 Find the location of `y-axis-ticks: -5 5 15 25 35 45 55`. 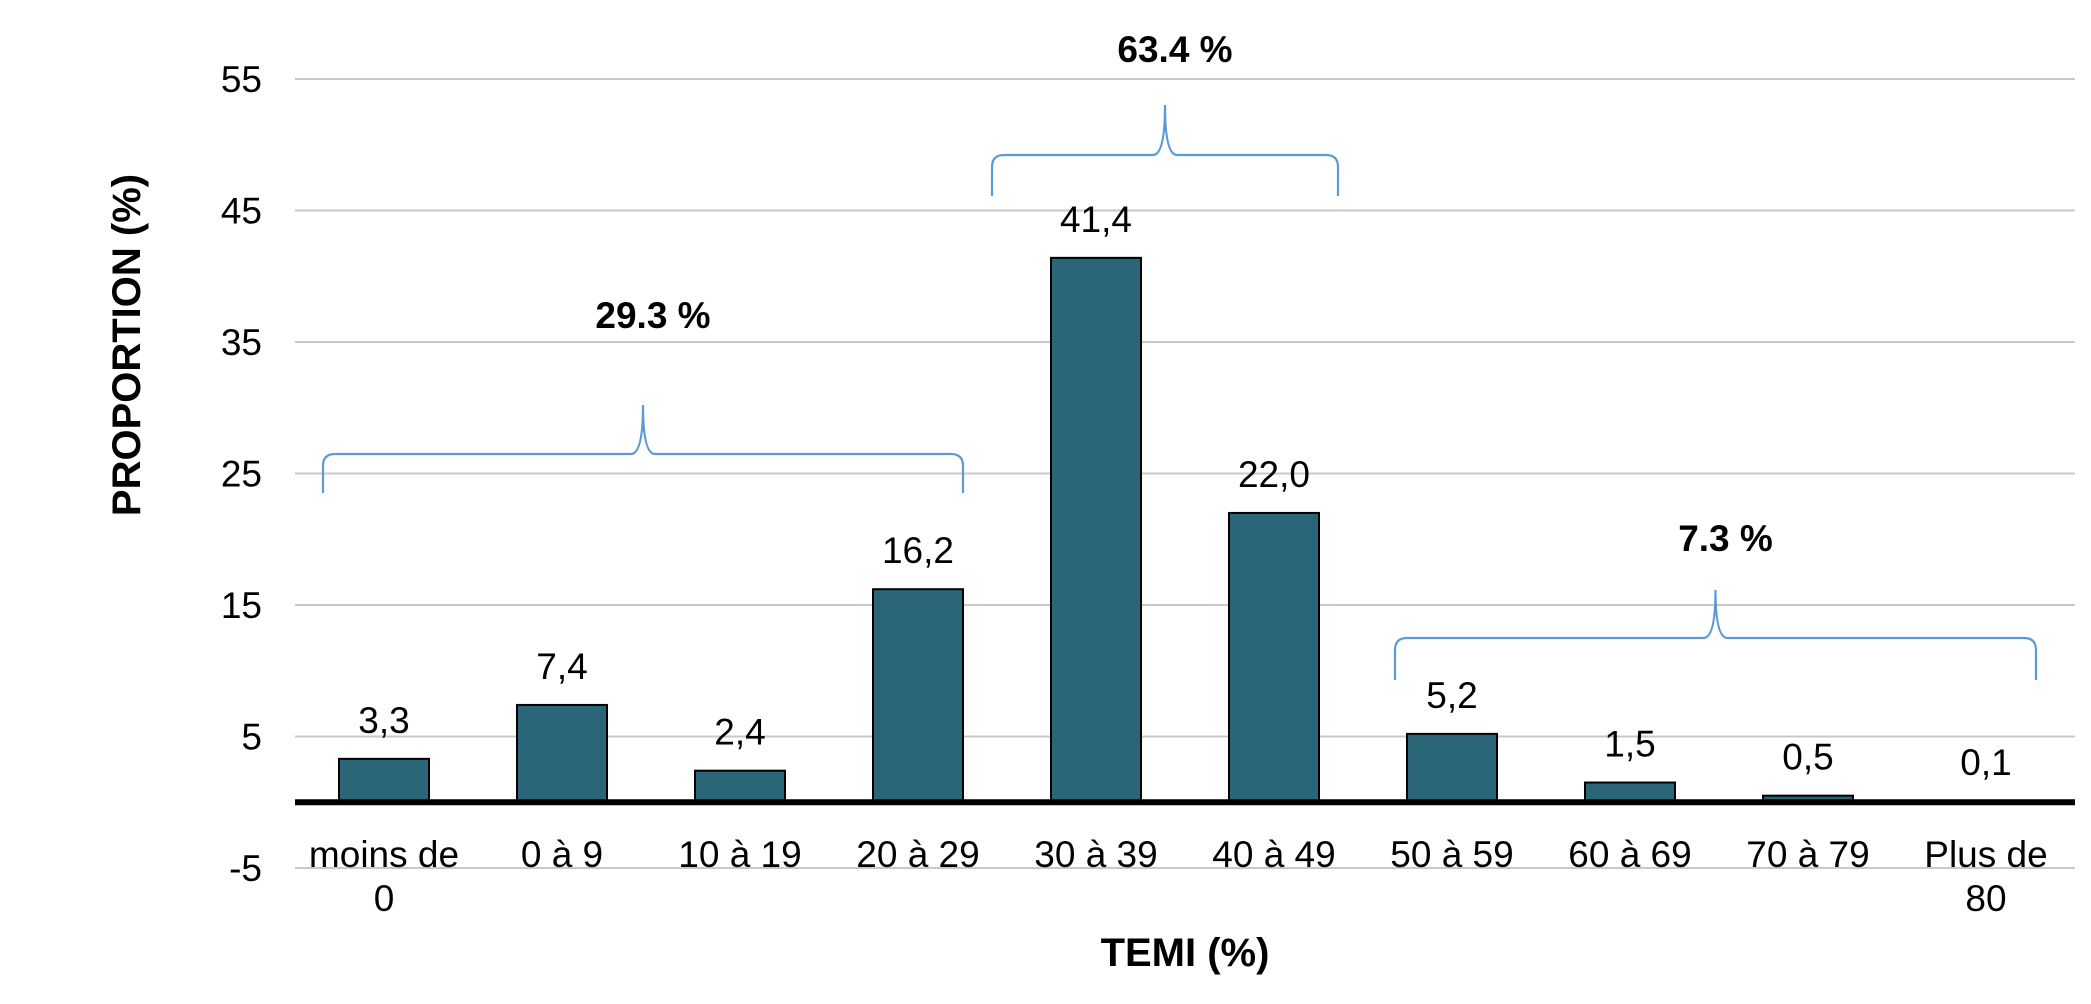

y-axis-ticks: -5 5 15 25 35 45 55 is located at coordinates (241, 474).